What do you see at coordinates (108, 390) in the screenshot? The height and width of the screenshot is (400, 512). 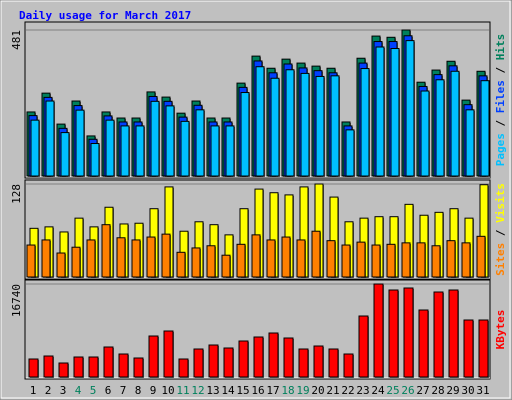 I see `x-tick-label: 6` at bounding box center [108, 390].